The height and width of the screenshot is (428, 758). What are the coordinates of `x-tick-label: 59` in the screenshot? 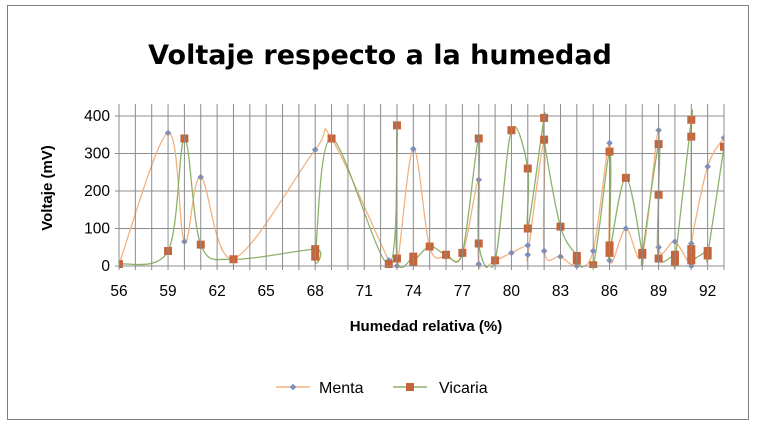 It's located at (167, 291).